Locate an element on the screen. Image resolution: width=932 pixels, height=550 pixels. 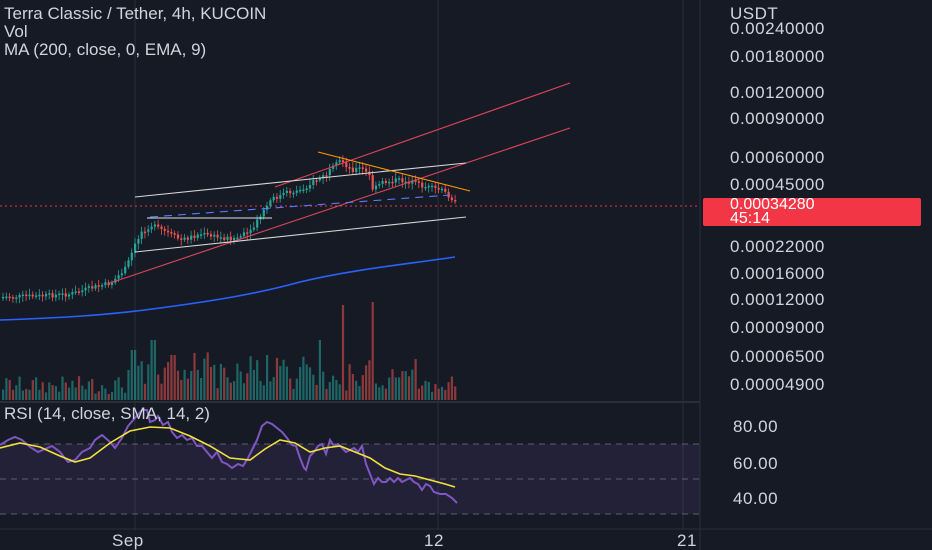
ma-indicator-label: MA (200, close, 0, EMA, 9) is located at coordinates (105, 49).